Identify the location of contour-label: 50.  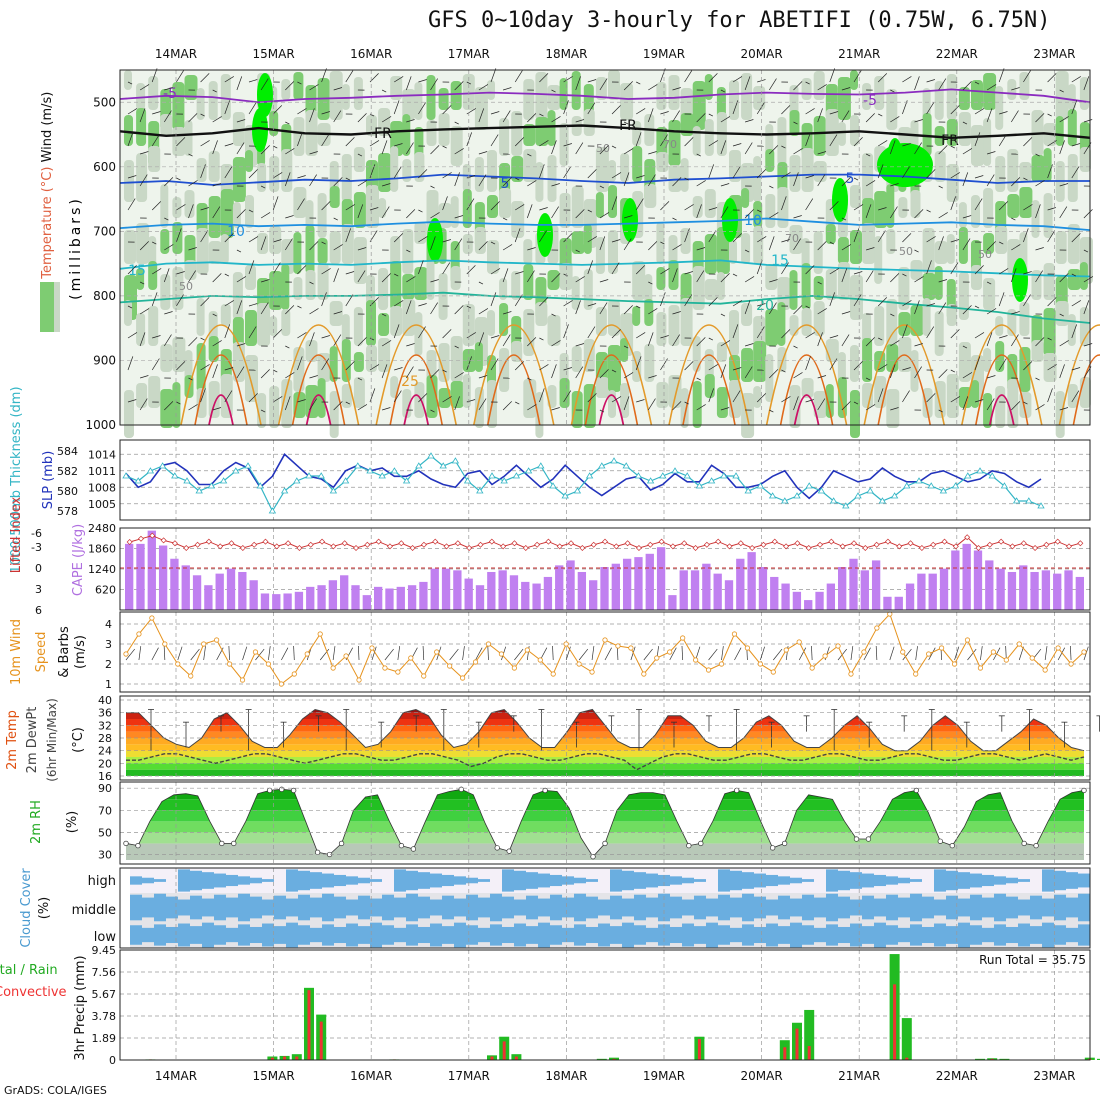
(603, 148).